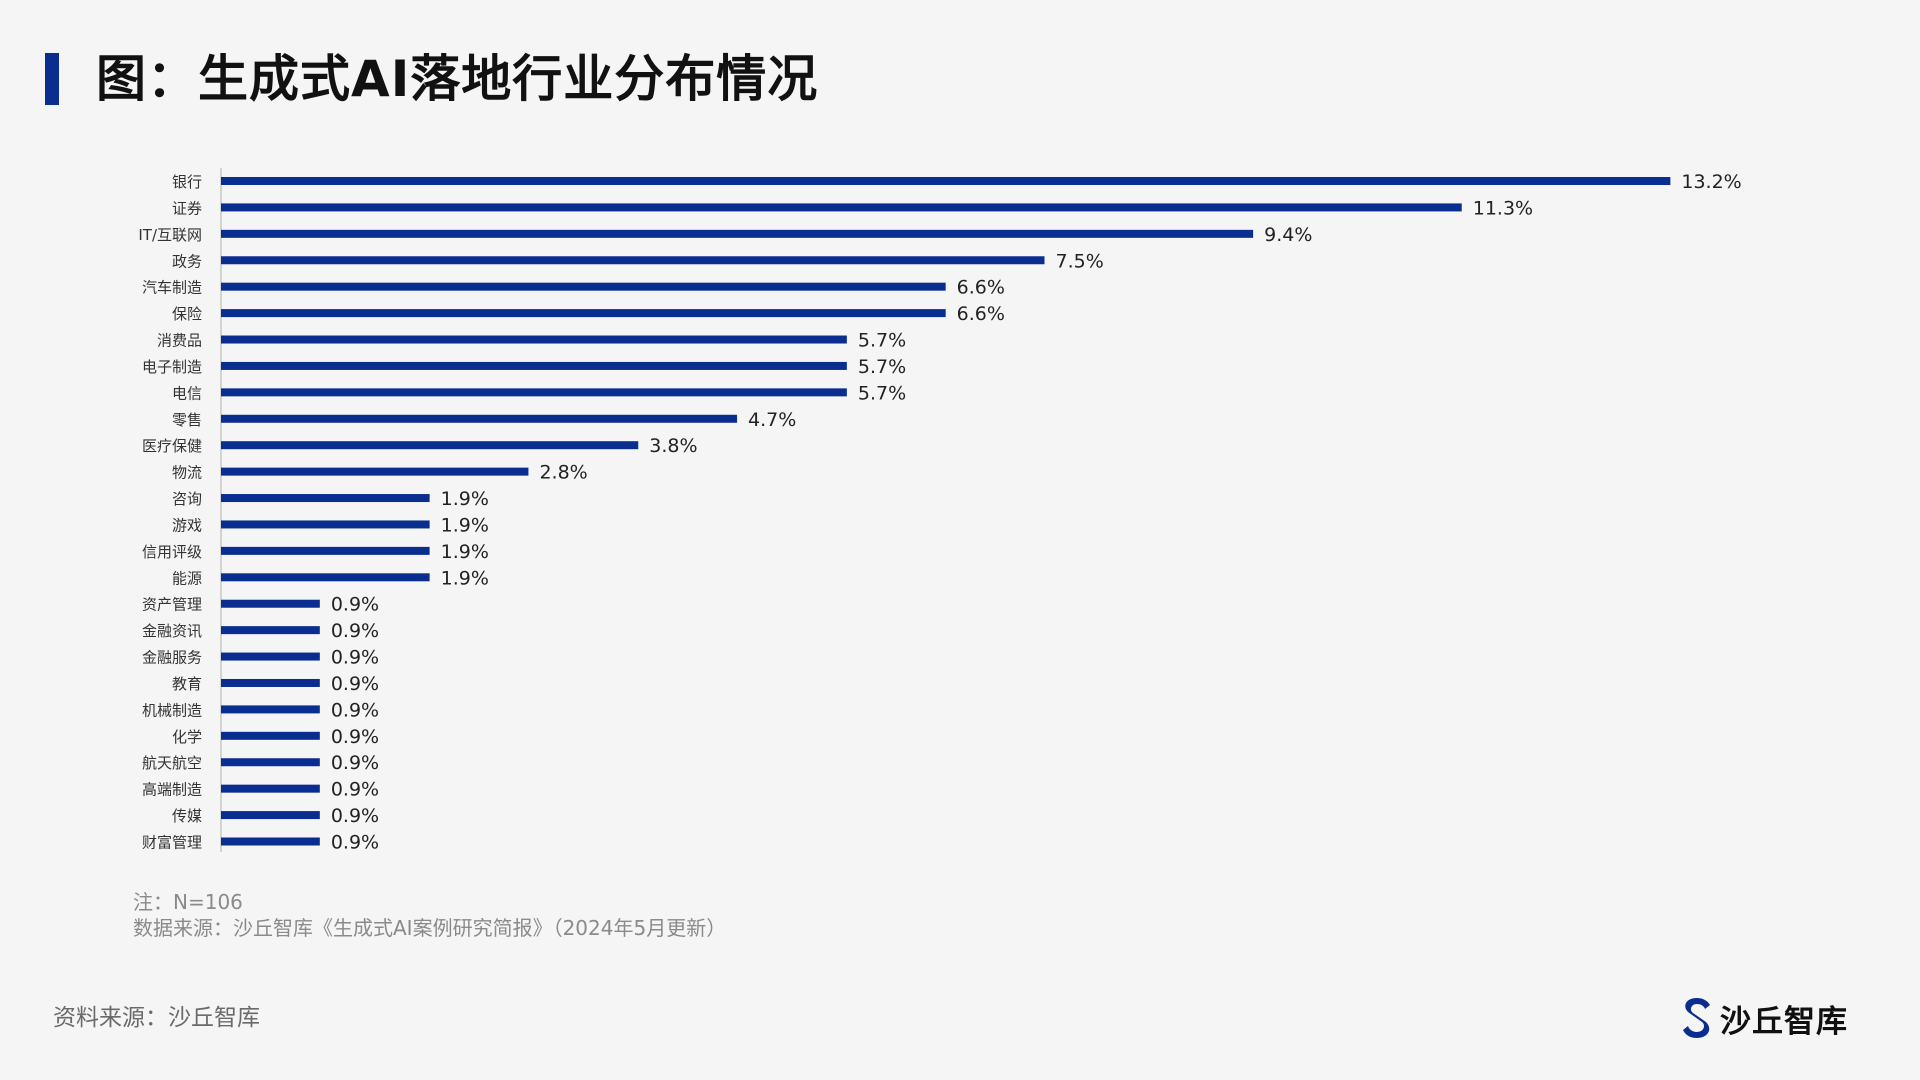  I want to click on category-label: 零售, so click(187, 420).